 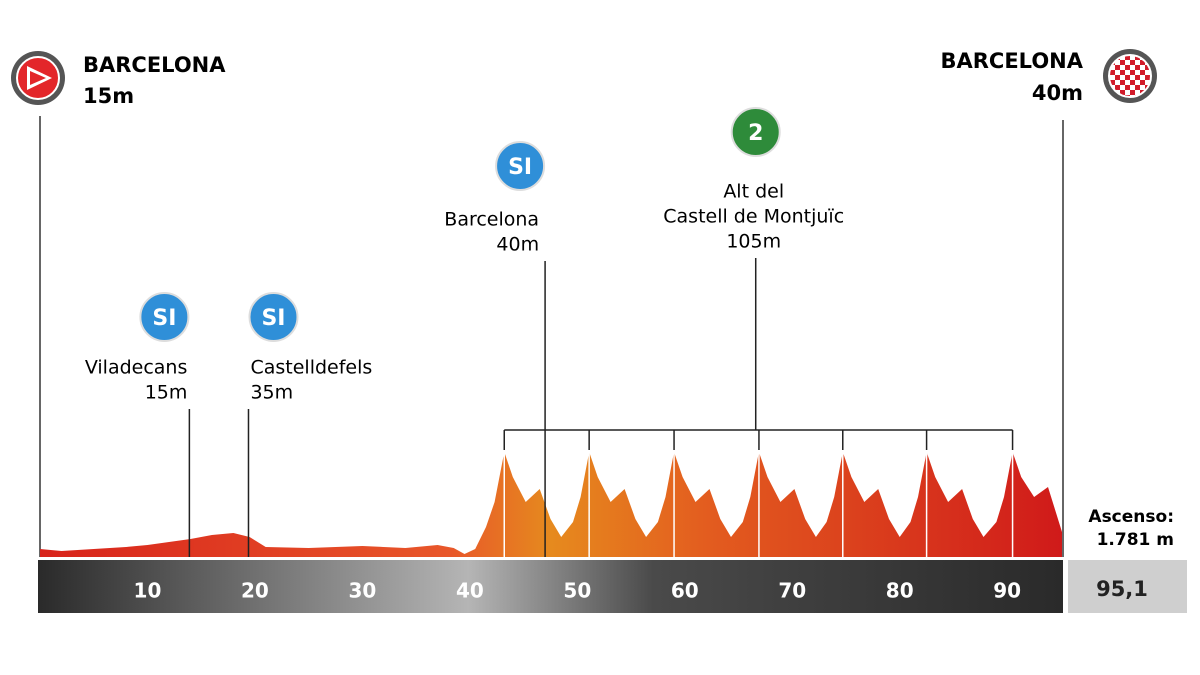 What do you see at coordinates (470, 591) in the screenshot?
I see `x-tick-label: 40` at bounding box center [470, 591].